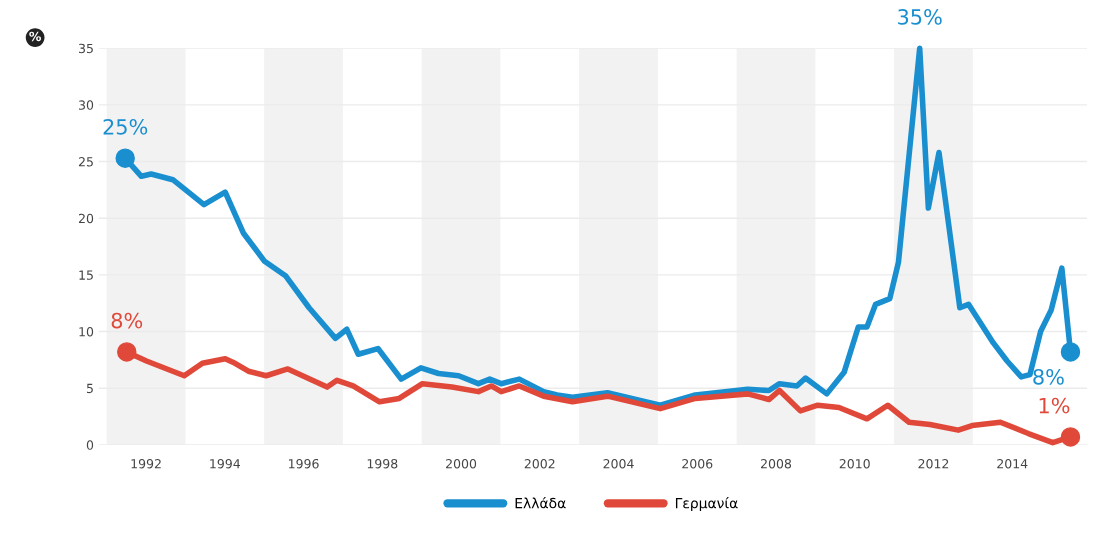 The height and width of the screenshot is (536, 1098). What do you see at coordinates (146, 463) in the screenshot?
I see `x-tick-label: 1992` at bounding box center [146, 463].